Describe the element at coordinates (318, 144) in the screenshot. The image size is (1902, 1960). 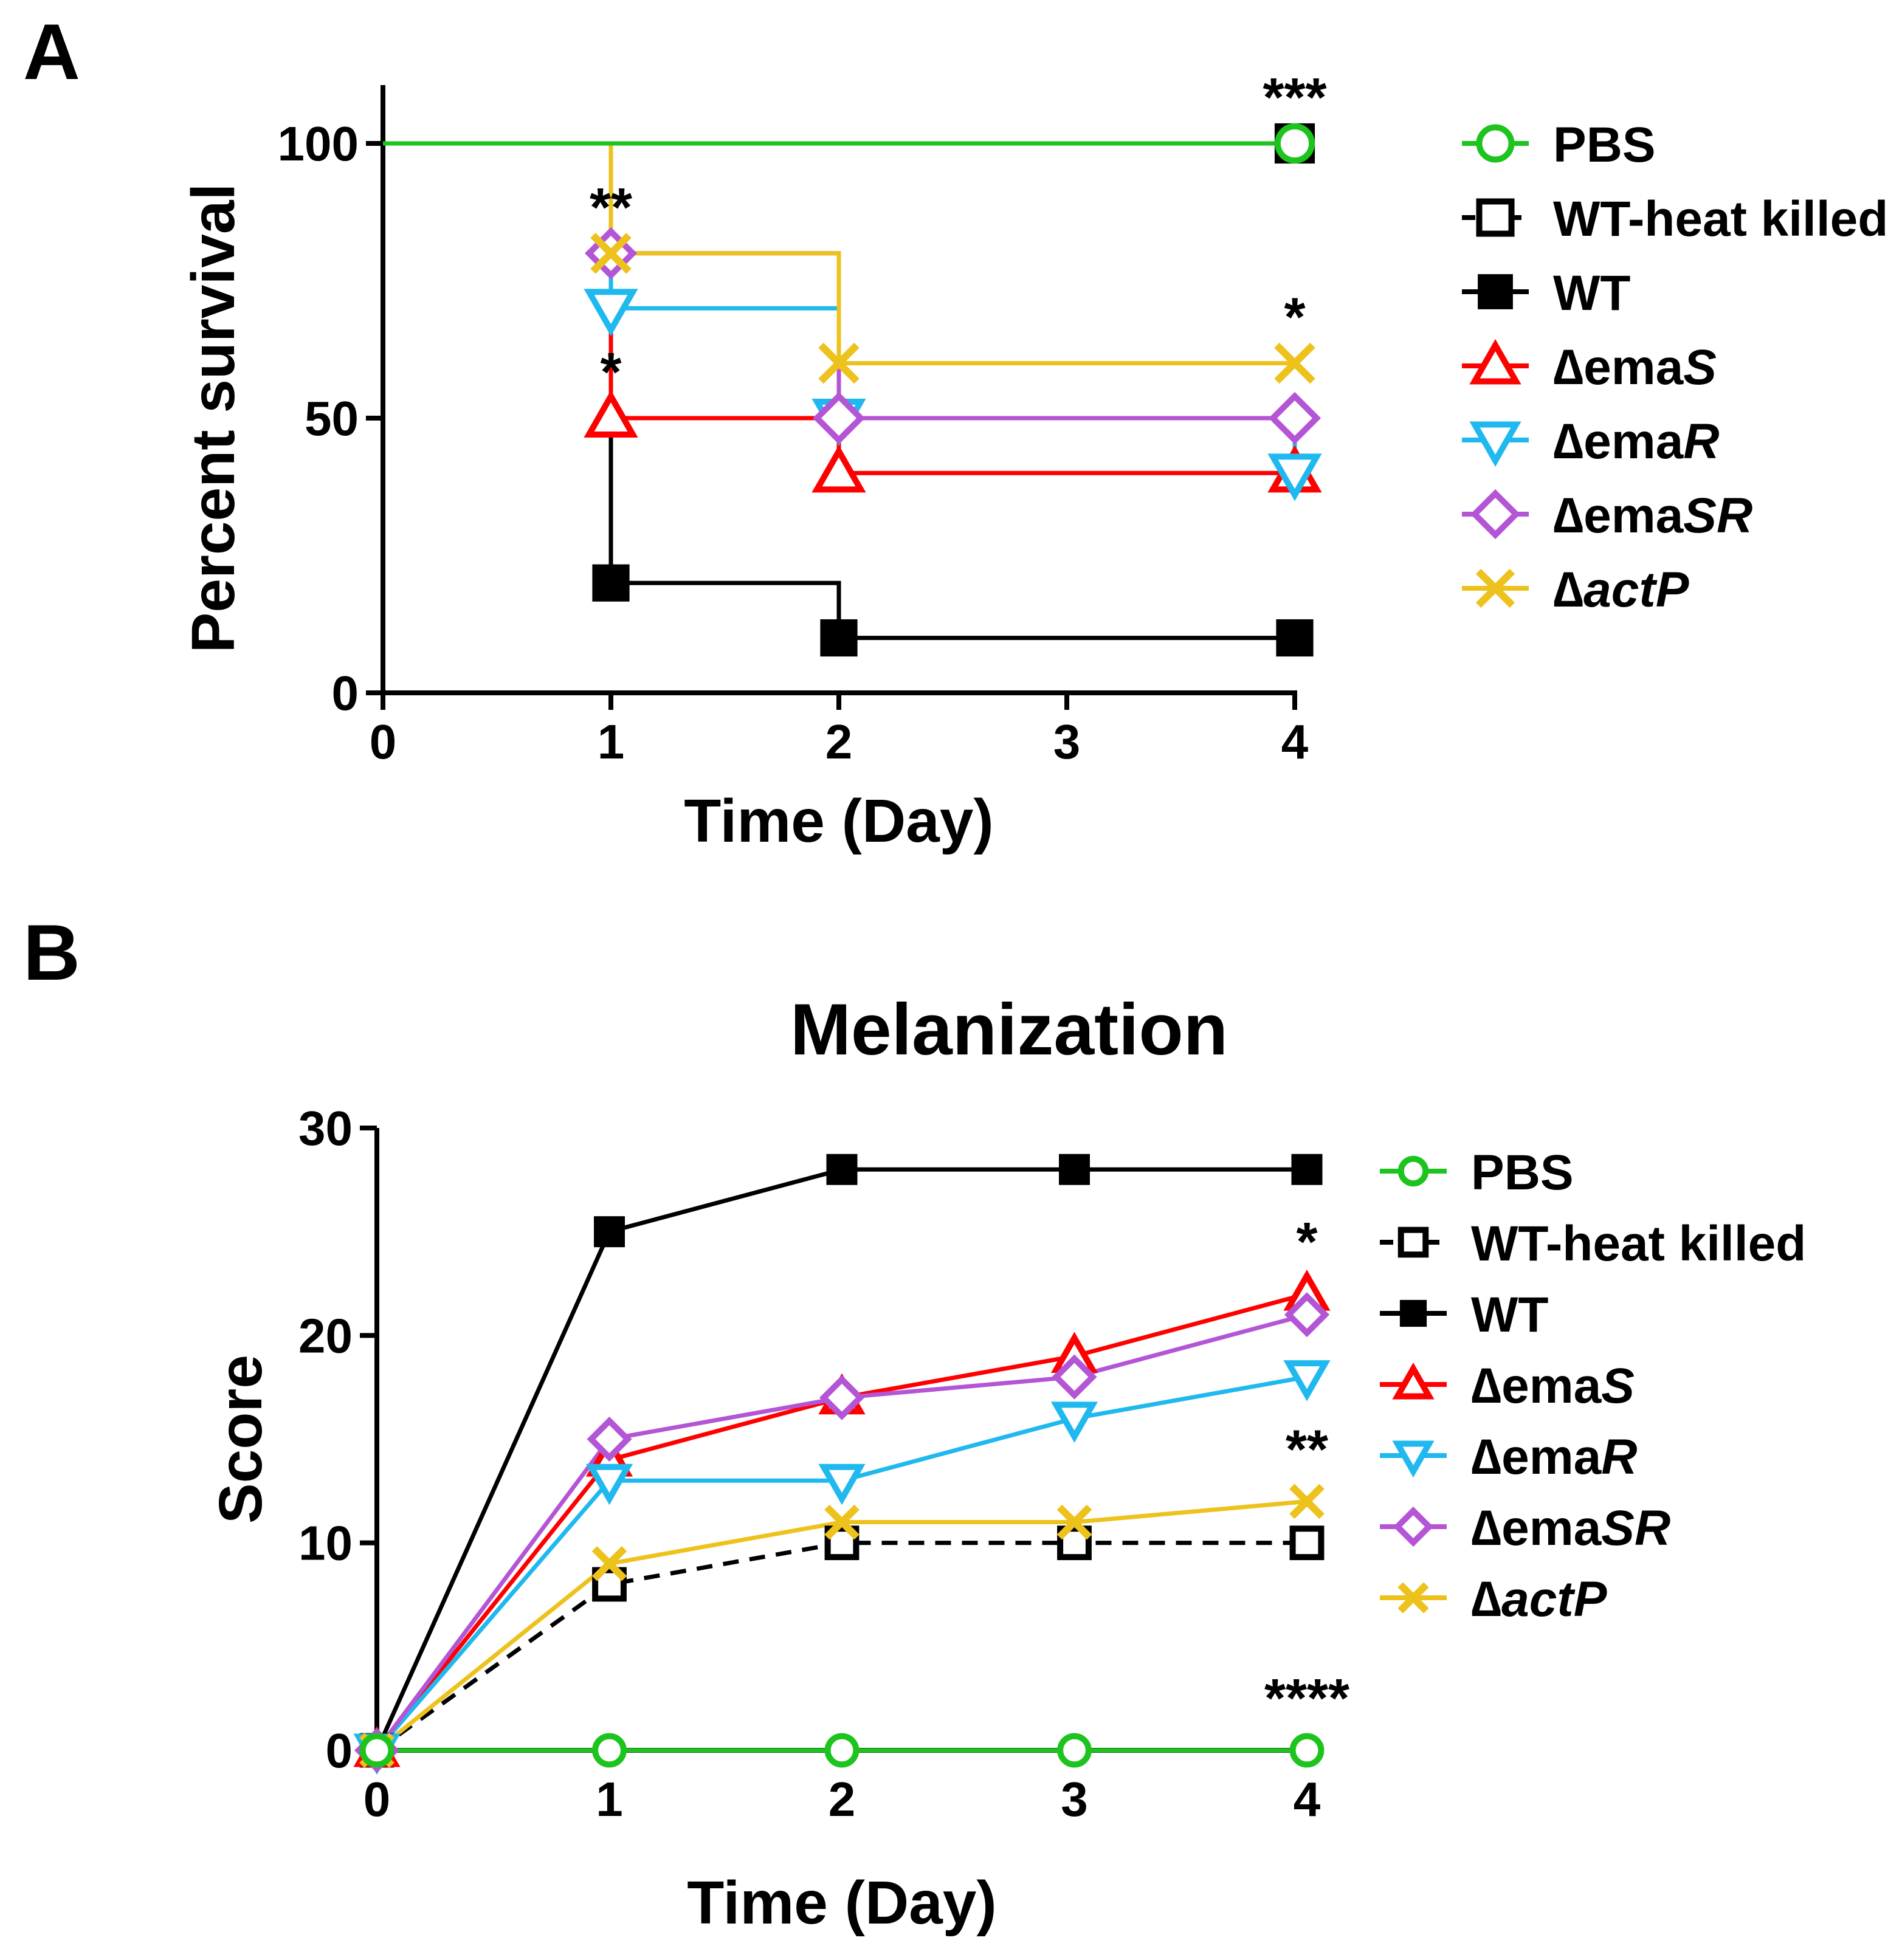
I see `y-tick-label: 100` at that location.